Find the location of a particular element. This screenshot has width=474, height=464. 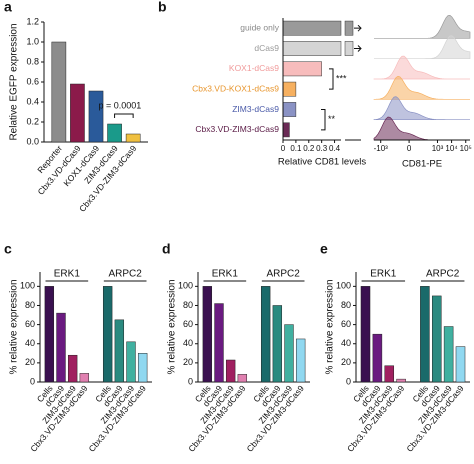

panel-label: c is located at coordinates (8, 249).